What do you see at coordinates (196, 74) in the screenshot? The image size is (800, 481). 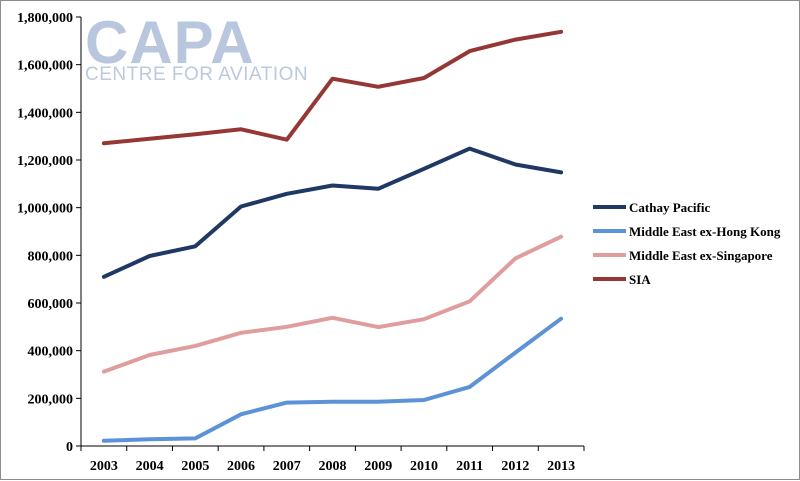 I see `watermark-tagline: CENTRE FOR AVIATION` at bounding box center [196, 74].